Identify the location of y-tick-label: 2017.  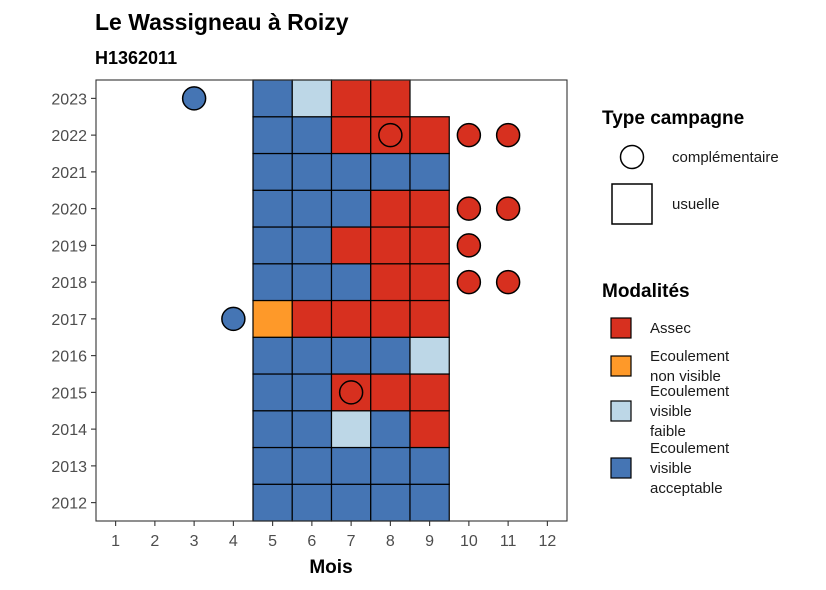
(69, 320).